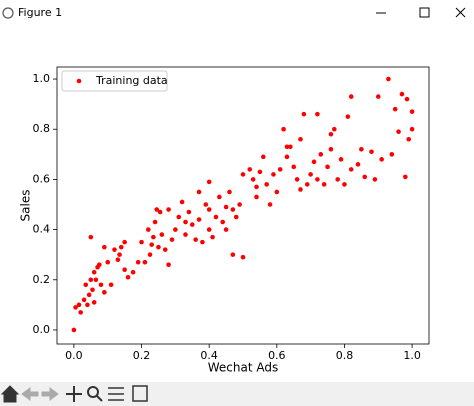  What do you see at coordinates (42, 279) in the screenshot?
I see `y-tick-label: 0.2` at bounding box center [42, 279].